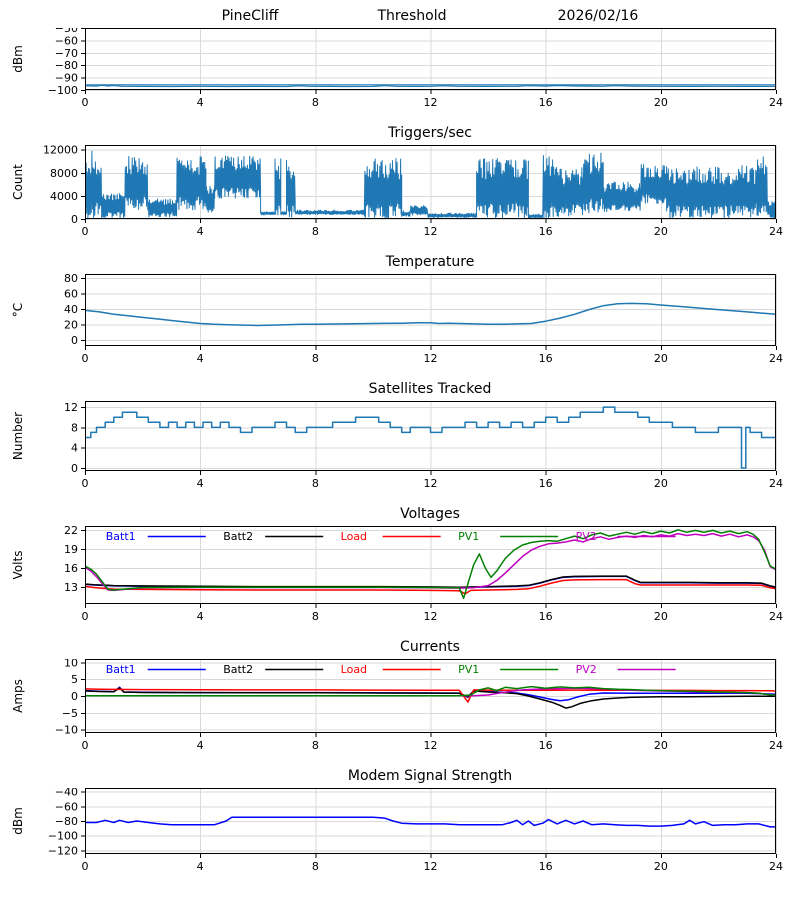  I want to click on plot-temperature: 0 20 40 60 80 0 4 8 12 16 20 24 °C, so click(397, 319).